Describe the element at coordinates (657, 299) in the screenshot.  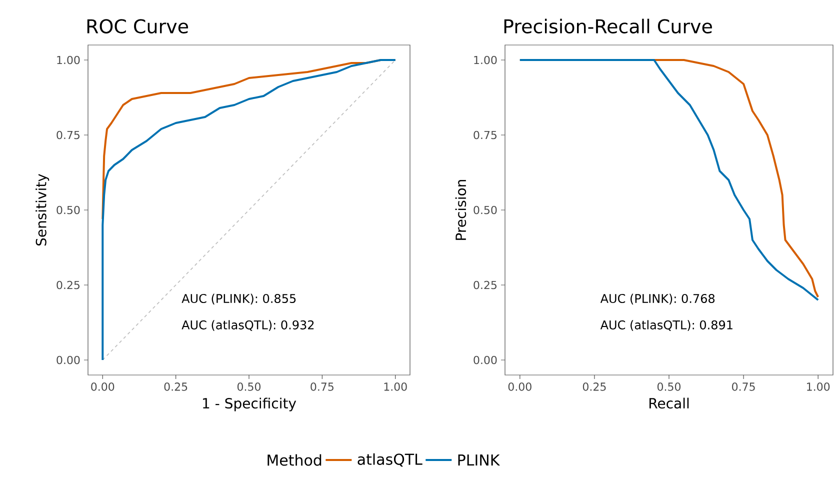
I see `annotation: AUC (PLINK): 0.768` at that location.